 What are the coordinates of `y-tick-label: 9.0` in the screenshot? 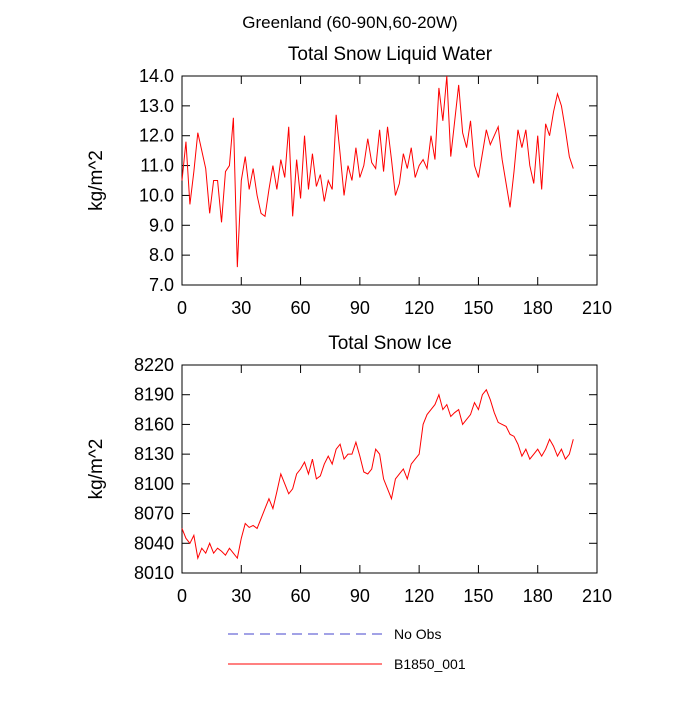 It's located at (161, 225).